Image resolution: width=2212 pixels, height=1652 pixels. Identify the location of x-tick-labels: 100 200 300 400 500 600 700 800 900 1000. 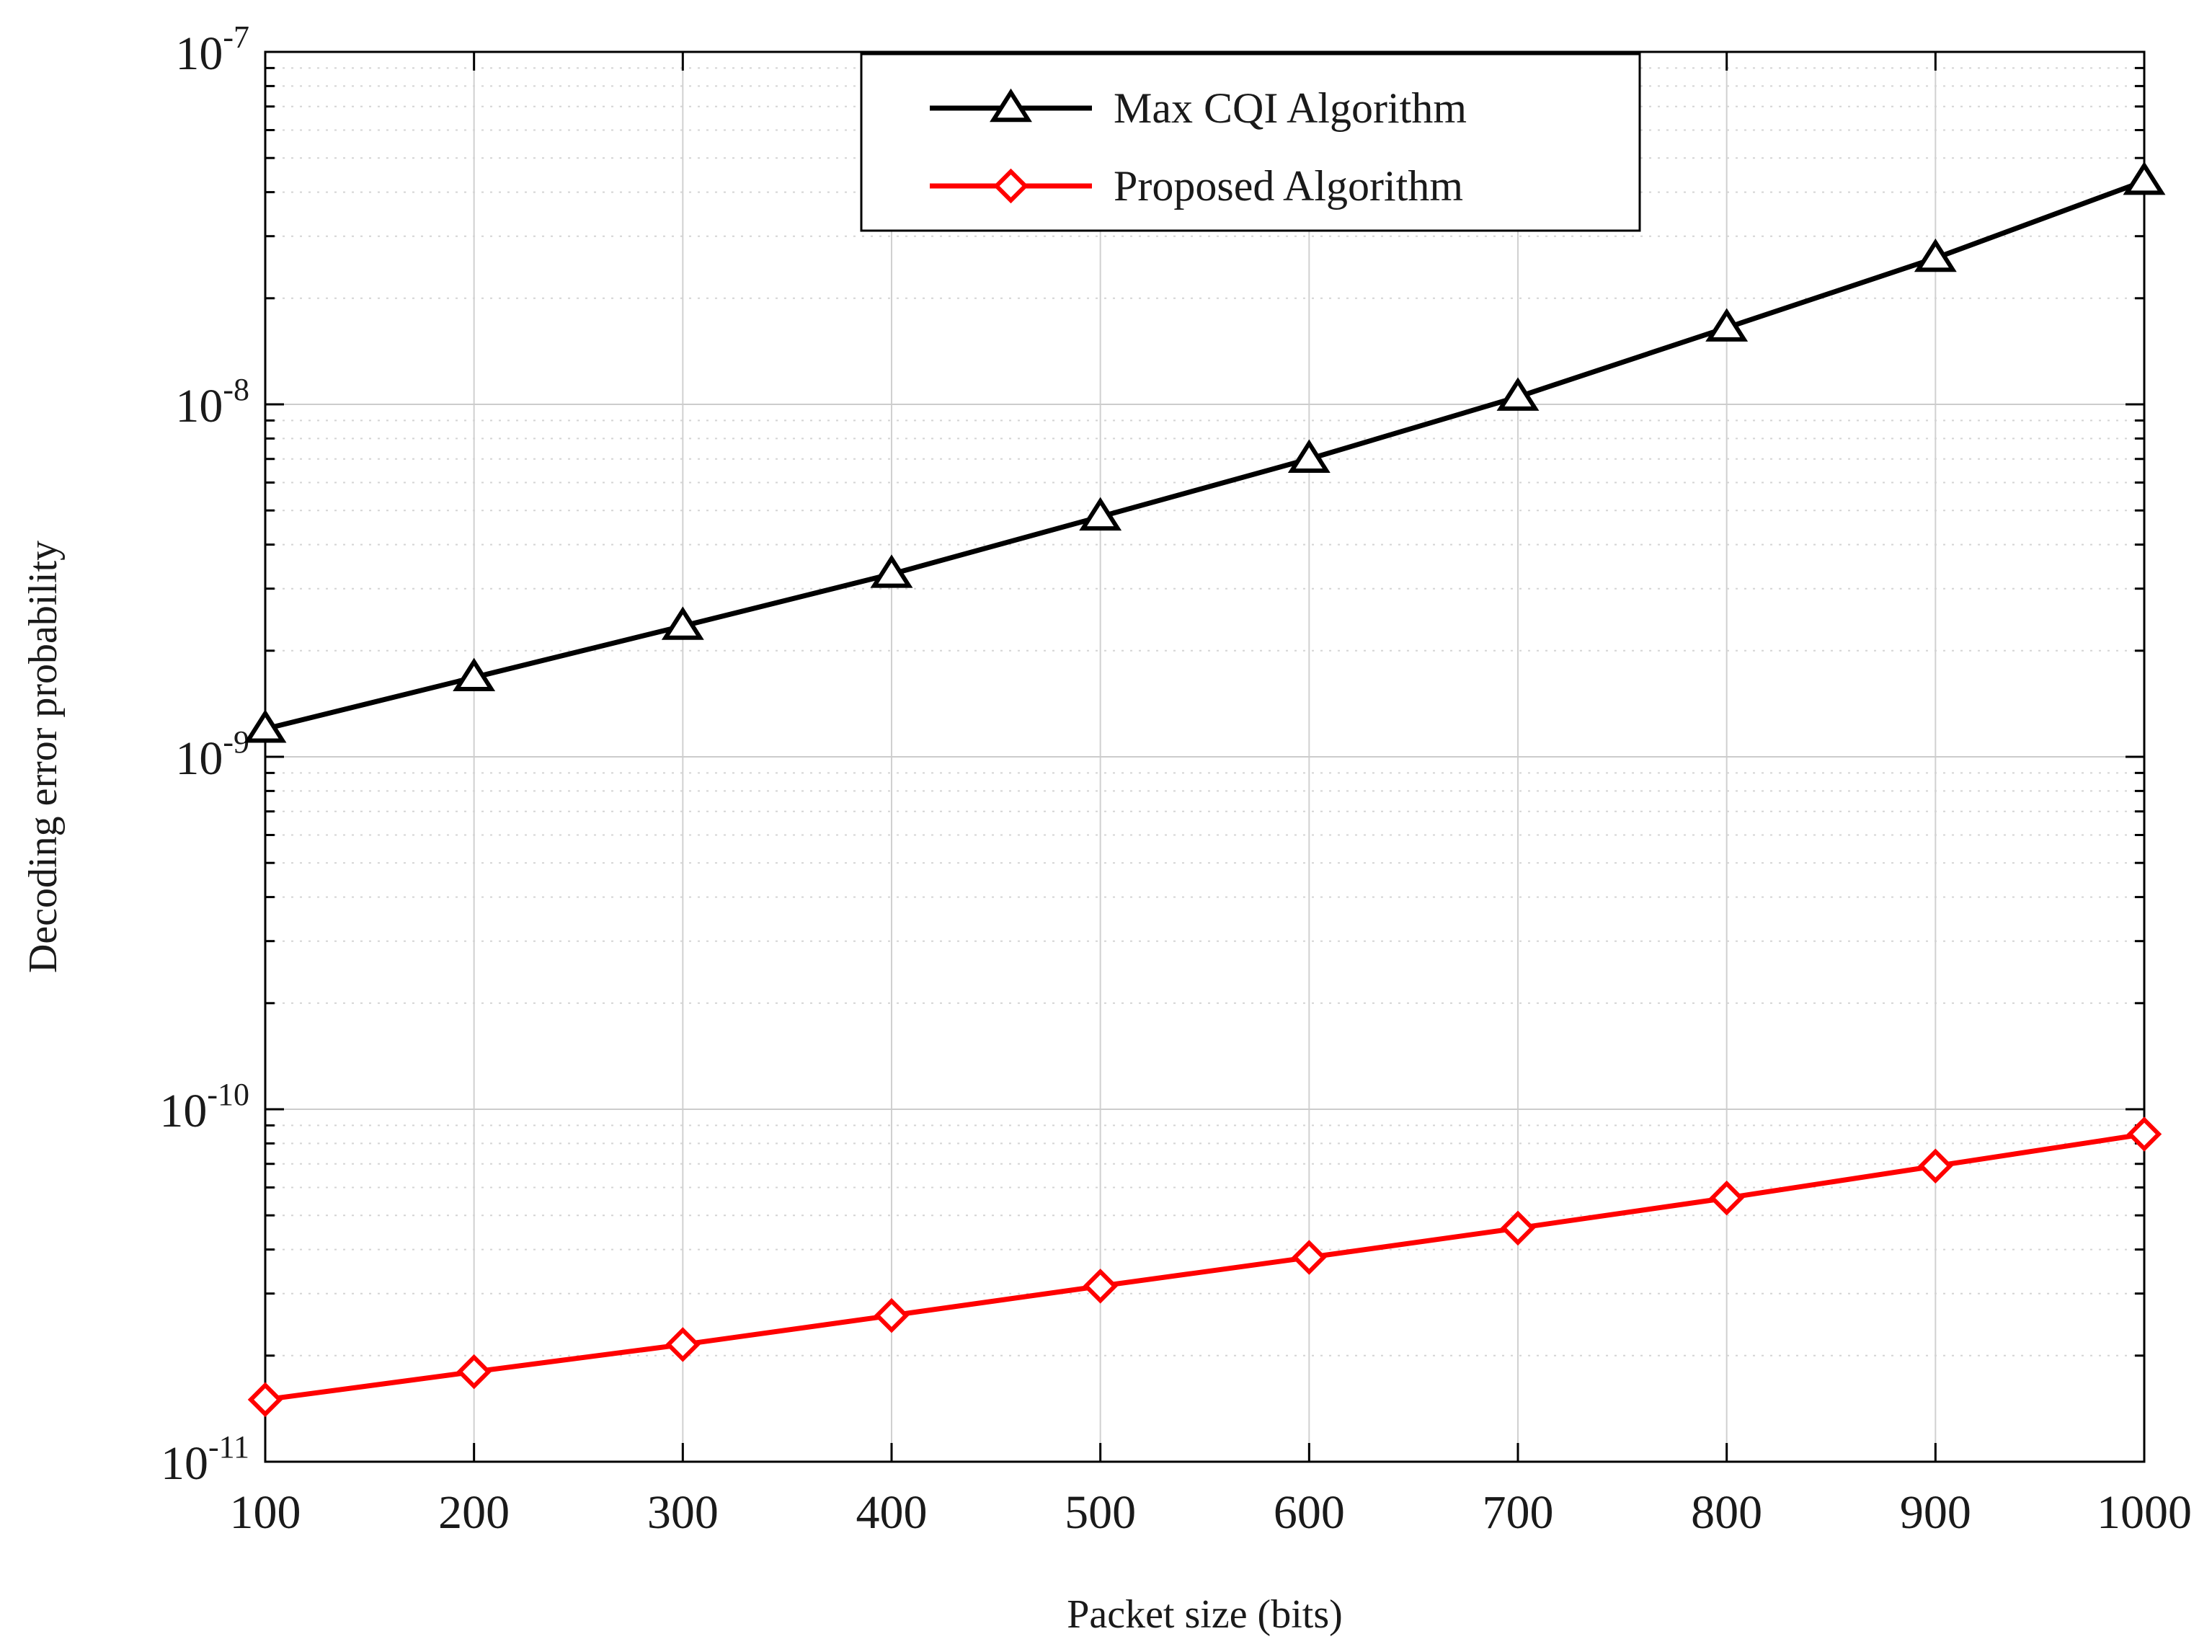
(1211, 1512).